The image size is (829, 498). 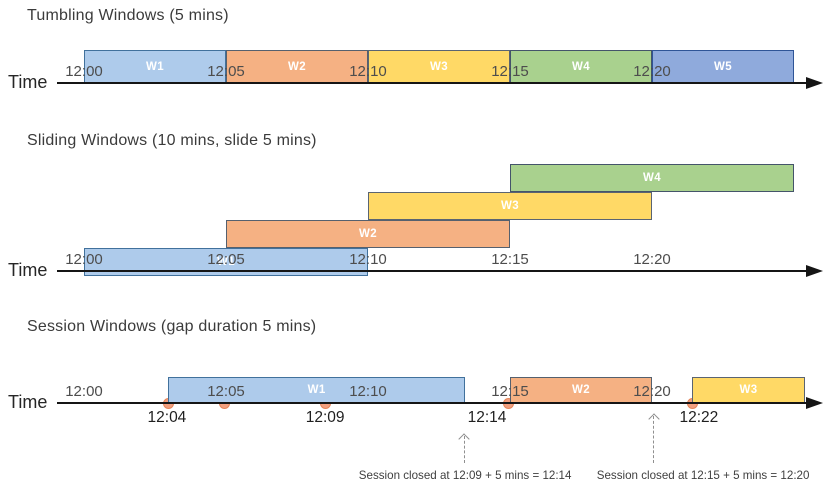 What do you see at coordinates (28, 82) in the screenshot?
I see `time-axis-label-tumbling: Time` at bounding box center [28, 82].